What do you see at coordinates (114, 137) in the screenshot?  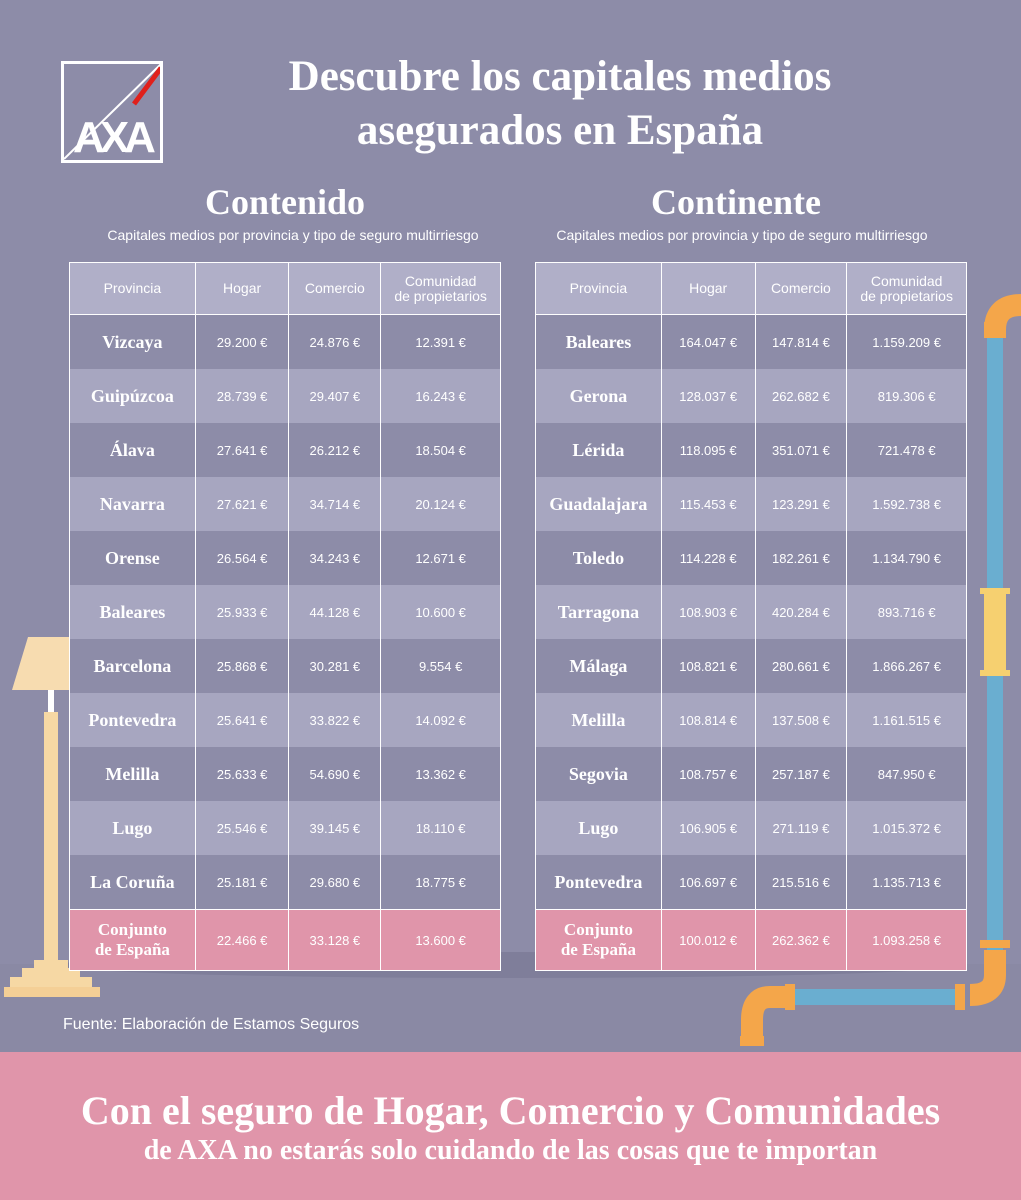 I see `logo-text: AXA` at bounding box center [114, 137].